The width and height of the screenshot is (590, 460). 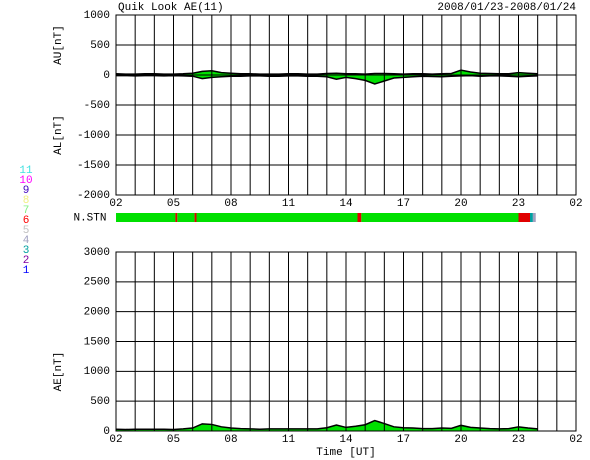 What do you see at coordinates (59, 45) in the screenshot?
I see `y-axis-label: AU[nT]` at bounding box center [59, 45].